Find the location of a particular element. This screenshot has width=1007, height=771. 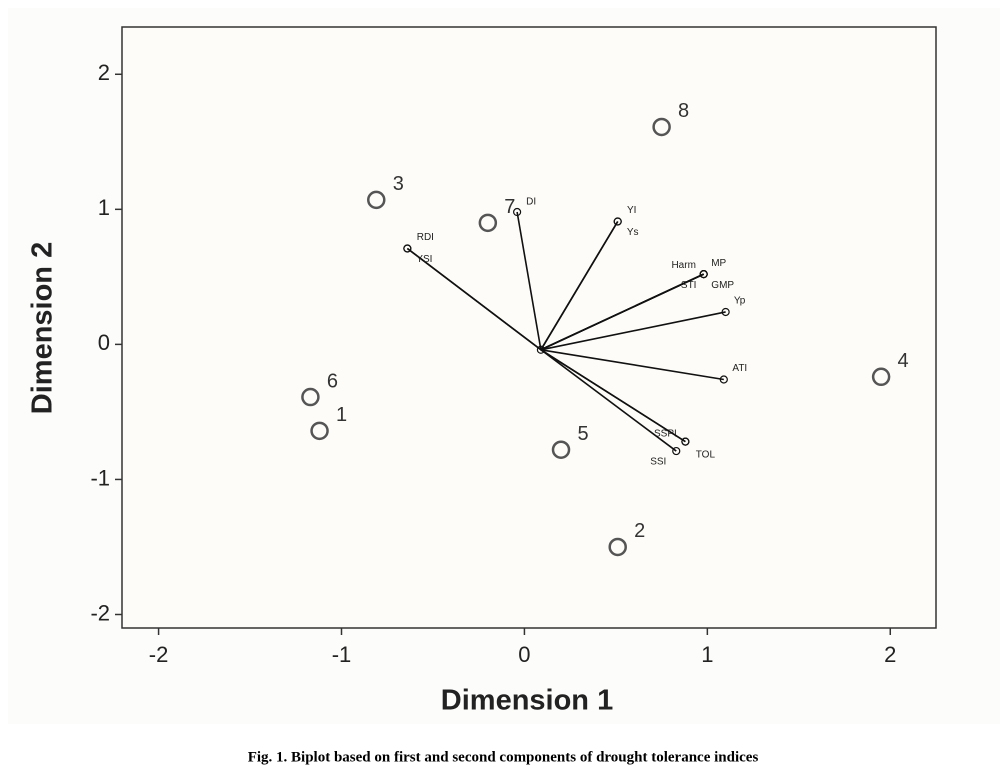

vector-label: STI is located at coordinates (689, 285).